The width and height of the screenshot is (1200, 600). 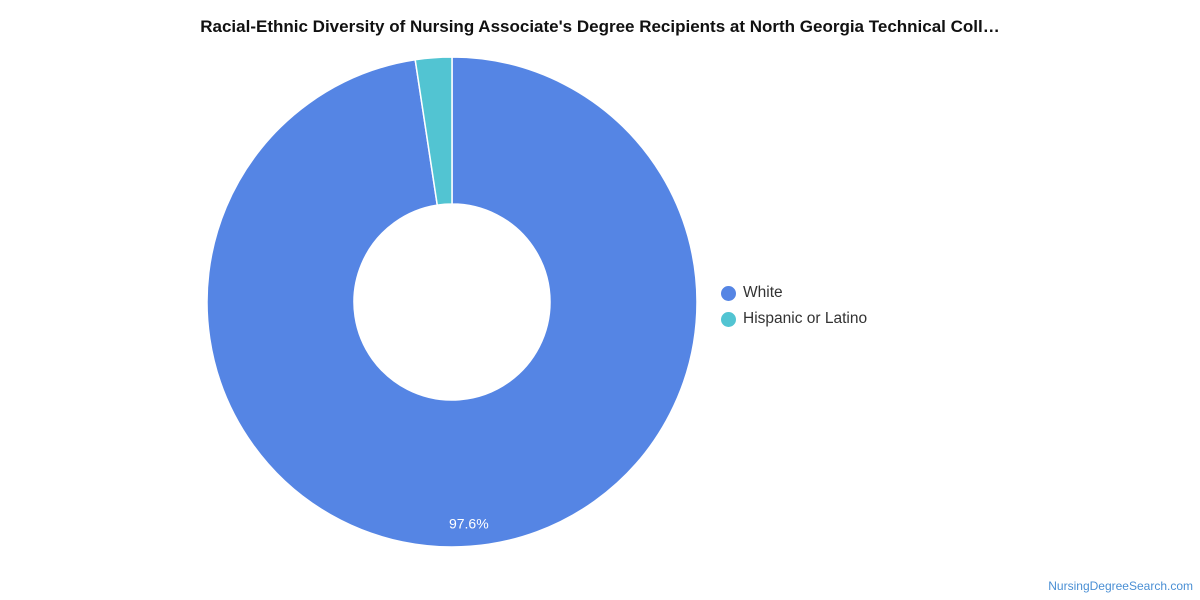 I want to click on labels-layer: 97.6%, so click(x=469, y=524).